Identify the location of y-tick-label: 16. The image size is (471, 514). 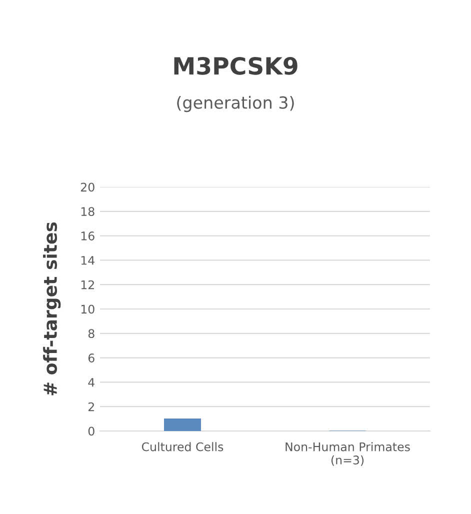
(87, 236).